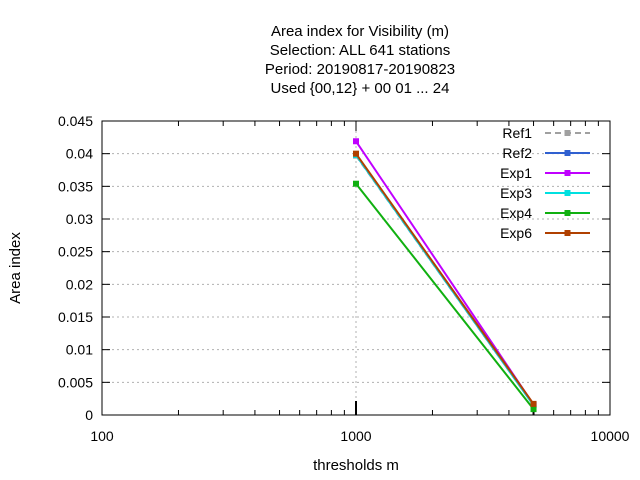 Image resolution: width=640 pixels, height=480 pixels. Describe the element at coordinates (355, 436) in the screenshot. I see `x-tick-label: 1000` at that location.